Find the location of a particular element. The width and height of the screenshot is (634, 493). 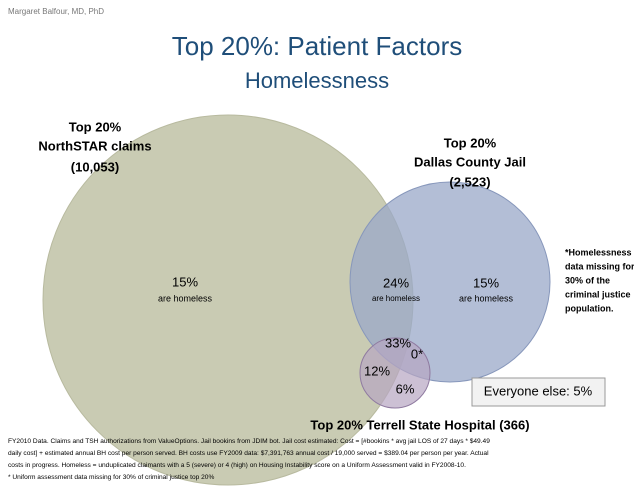

side-note: population. is located at coordinates (589, 308).